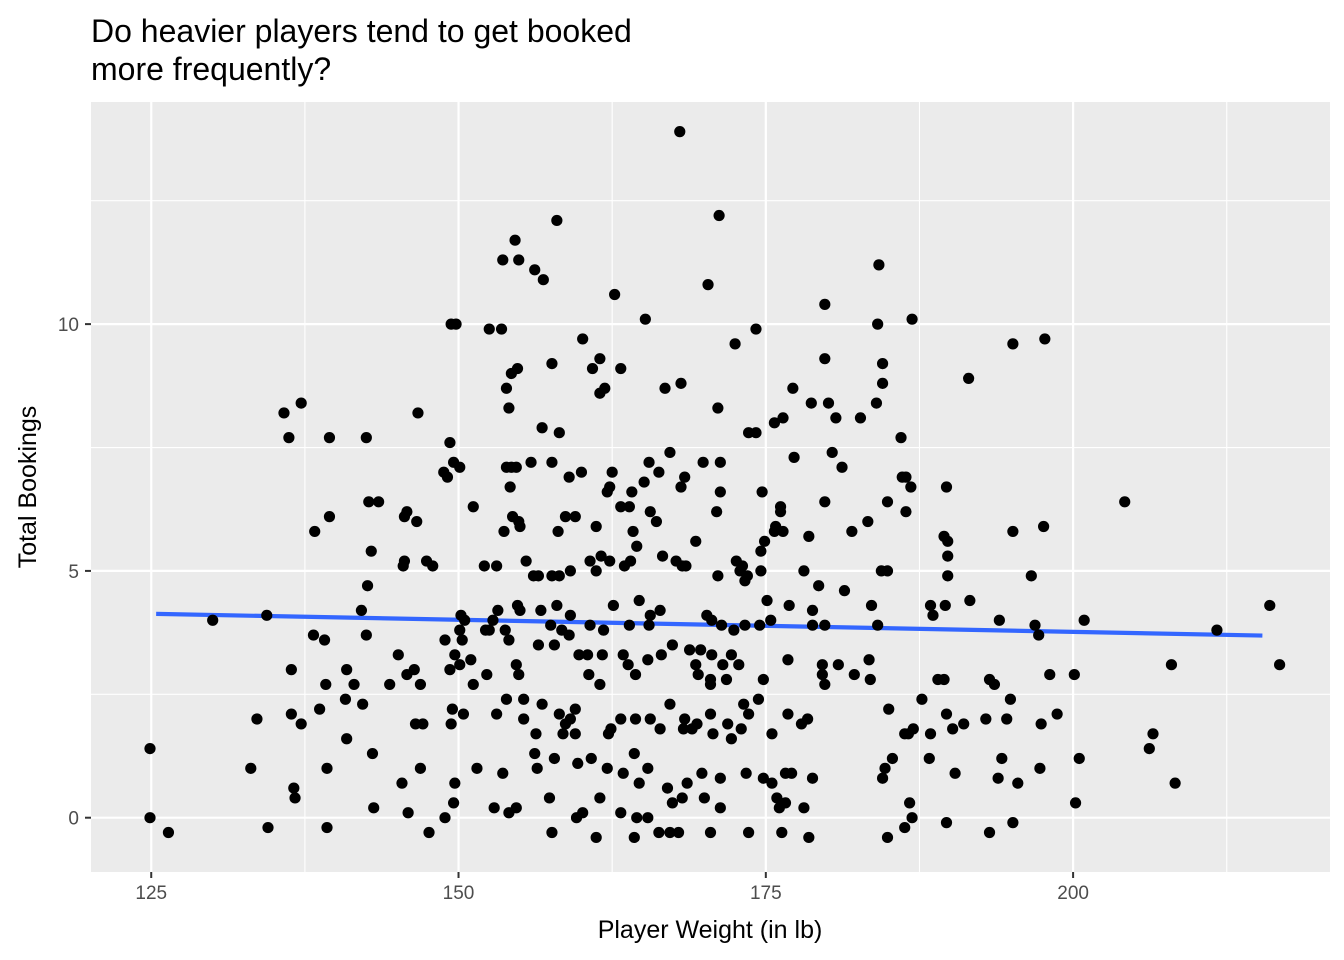 This screenshot has width=1344, height=960. What do you see at coordinates (459, 893) in the screenshot?
I see `x-tick-label: 150` at bounding box center [459, 893].